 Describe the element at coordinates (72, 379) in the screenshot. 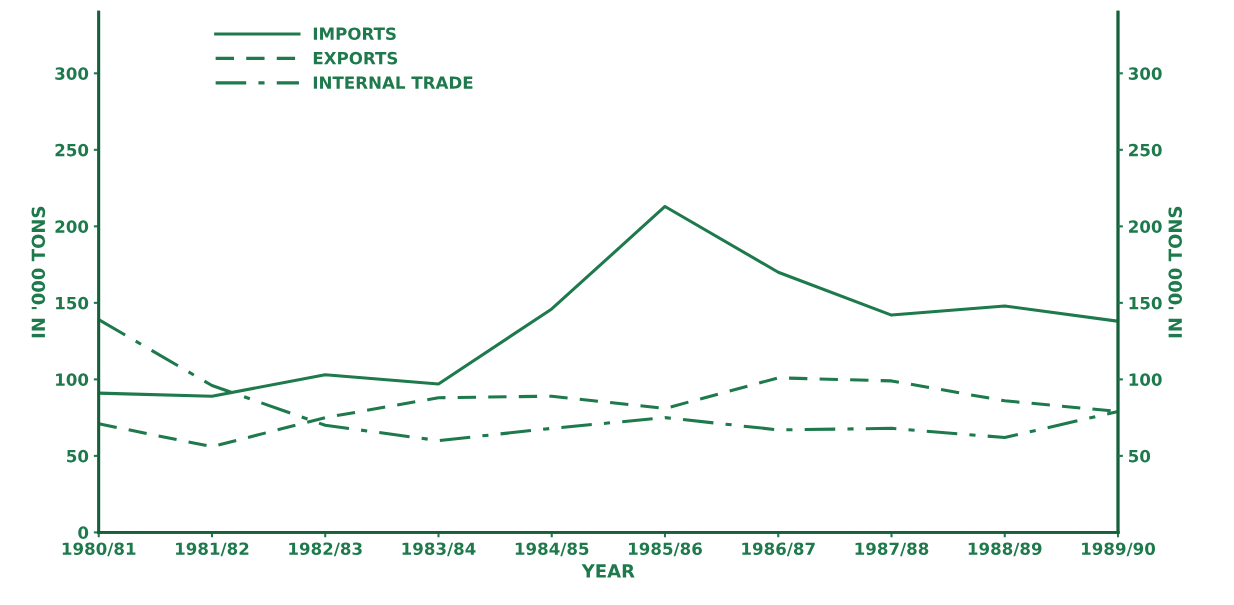

I see `y-tick-label: 100` at that location.